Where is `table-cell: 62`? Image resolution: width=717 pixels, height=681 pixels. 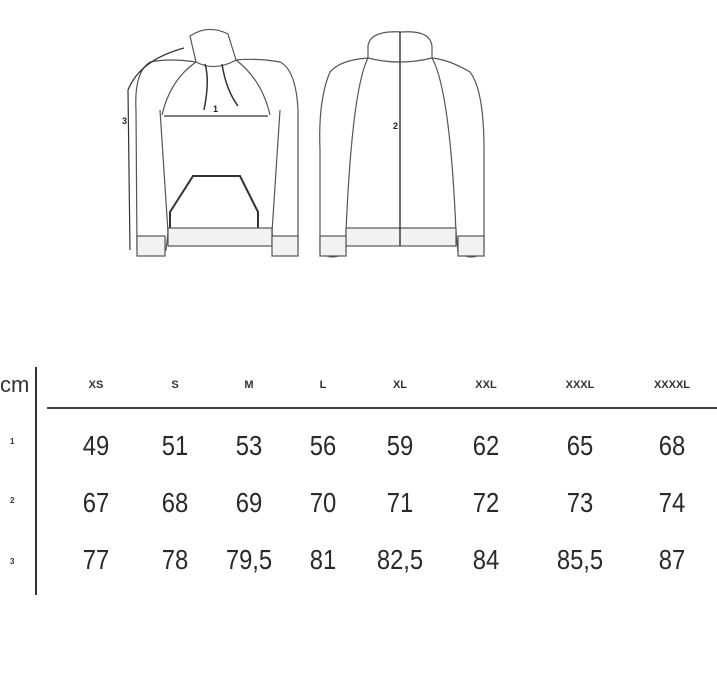
table-cell: 62 is located at coordinates (486, 445).